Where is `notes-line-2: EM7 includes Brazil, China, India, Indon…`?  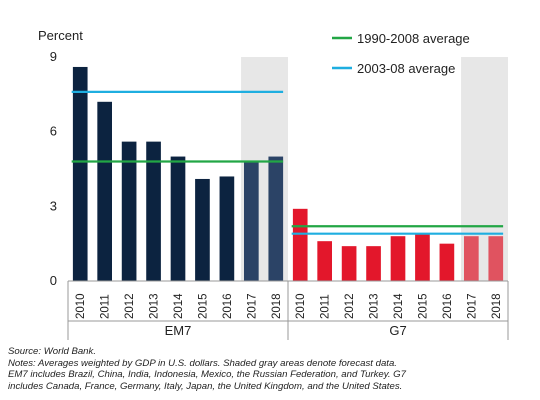 notes-line-2: EM7 includes Brazil, China, India, Indon… is located at coordinates (207, 375).